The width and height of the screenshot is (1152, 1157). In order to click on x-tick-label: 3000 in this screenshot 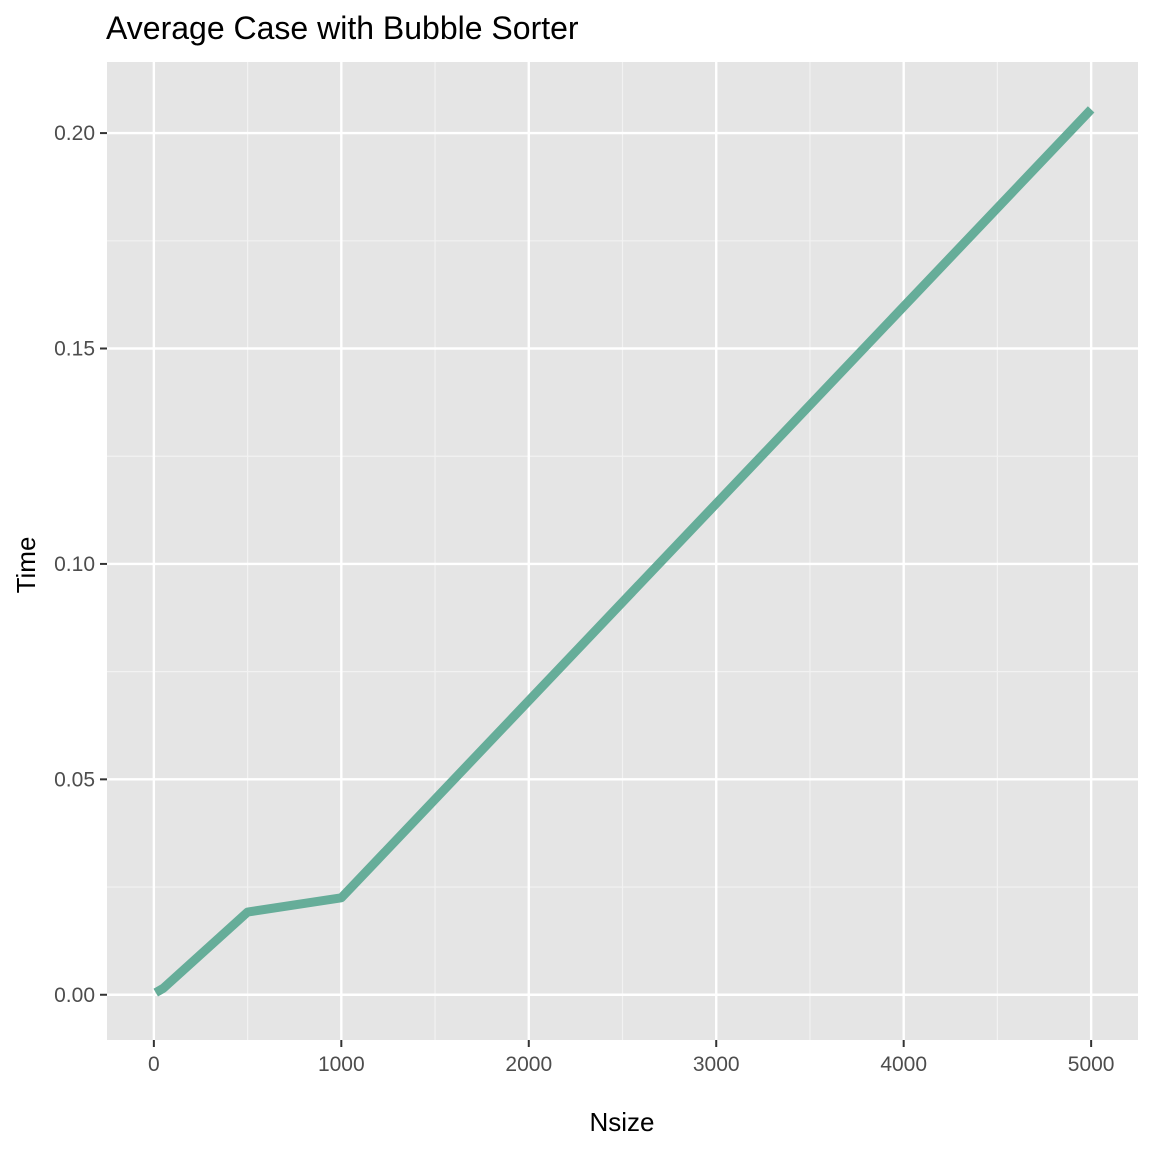, I will do `click(716, 1064)`.